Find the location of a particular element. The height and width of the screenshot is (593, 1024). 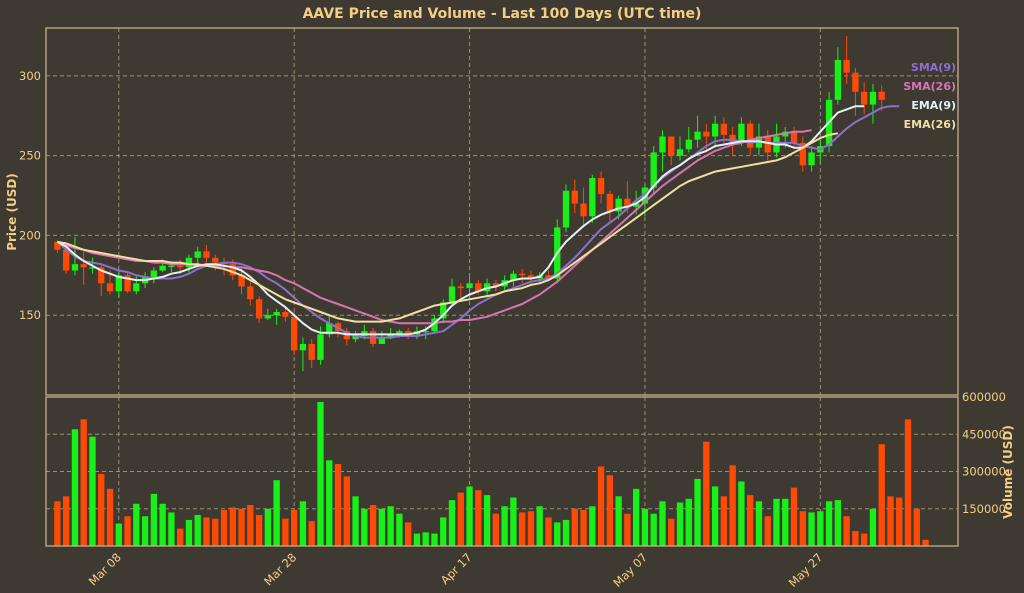

volume-tick-label: 450000 is located at coordinates (984, 434).